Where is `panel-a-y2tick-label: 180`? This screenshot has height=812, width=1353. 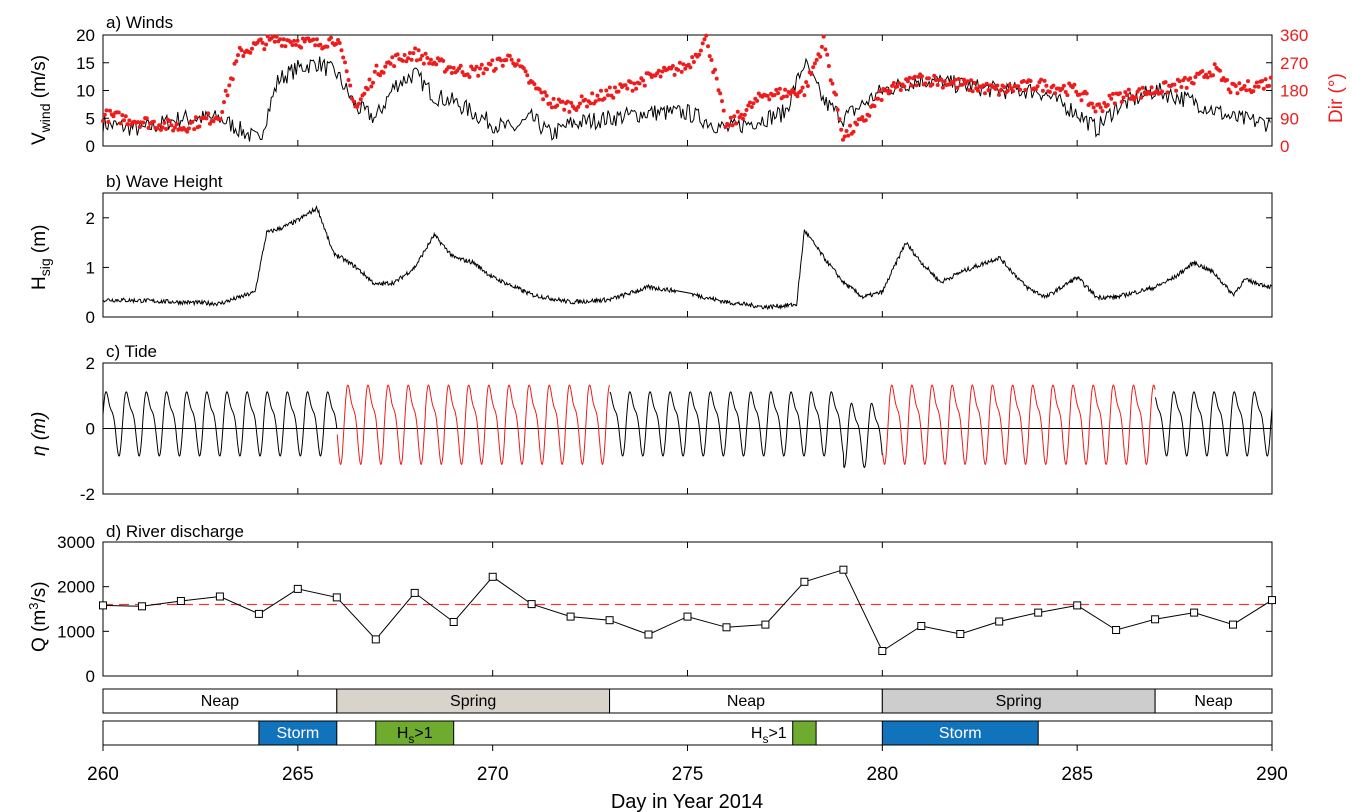
panel-a-y2tick-label: 180 is located at coordinates (1294, 91).